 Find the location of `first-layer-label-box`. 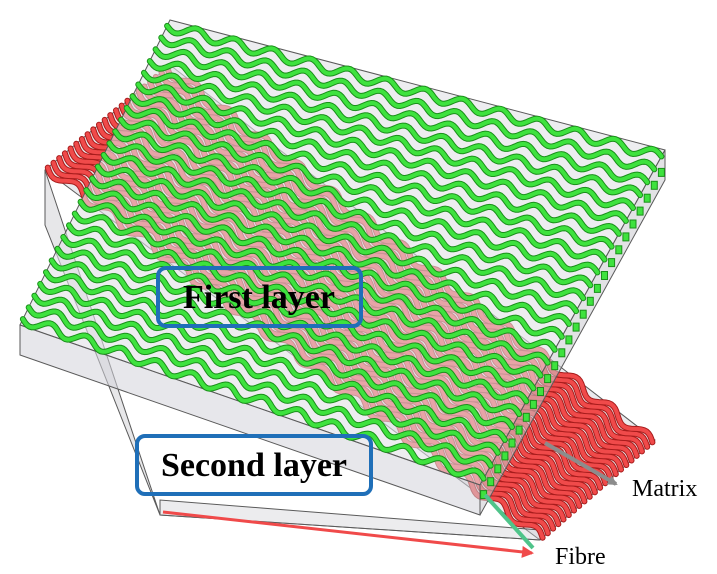

first-layer-label-box is located at coordinates (259, 297).